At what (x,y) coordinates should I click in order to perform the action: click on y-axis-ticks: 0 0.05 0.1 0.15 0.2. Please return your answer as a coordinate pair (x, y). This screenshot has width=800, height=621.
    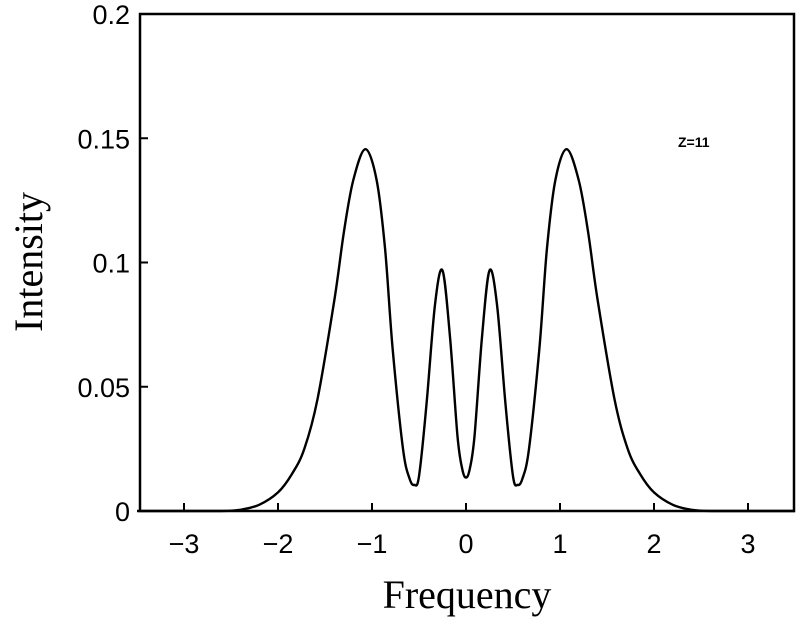
    Looking at the image, I should click on (112, 263).